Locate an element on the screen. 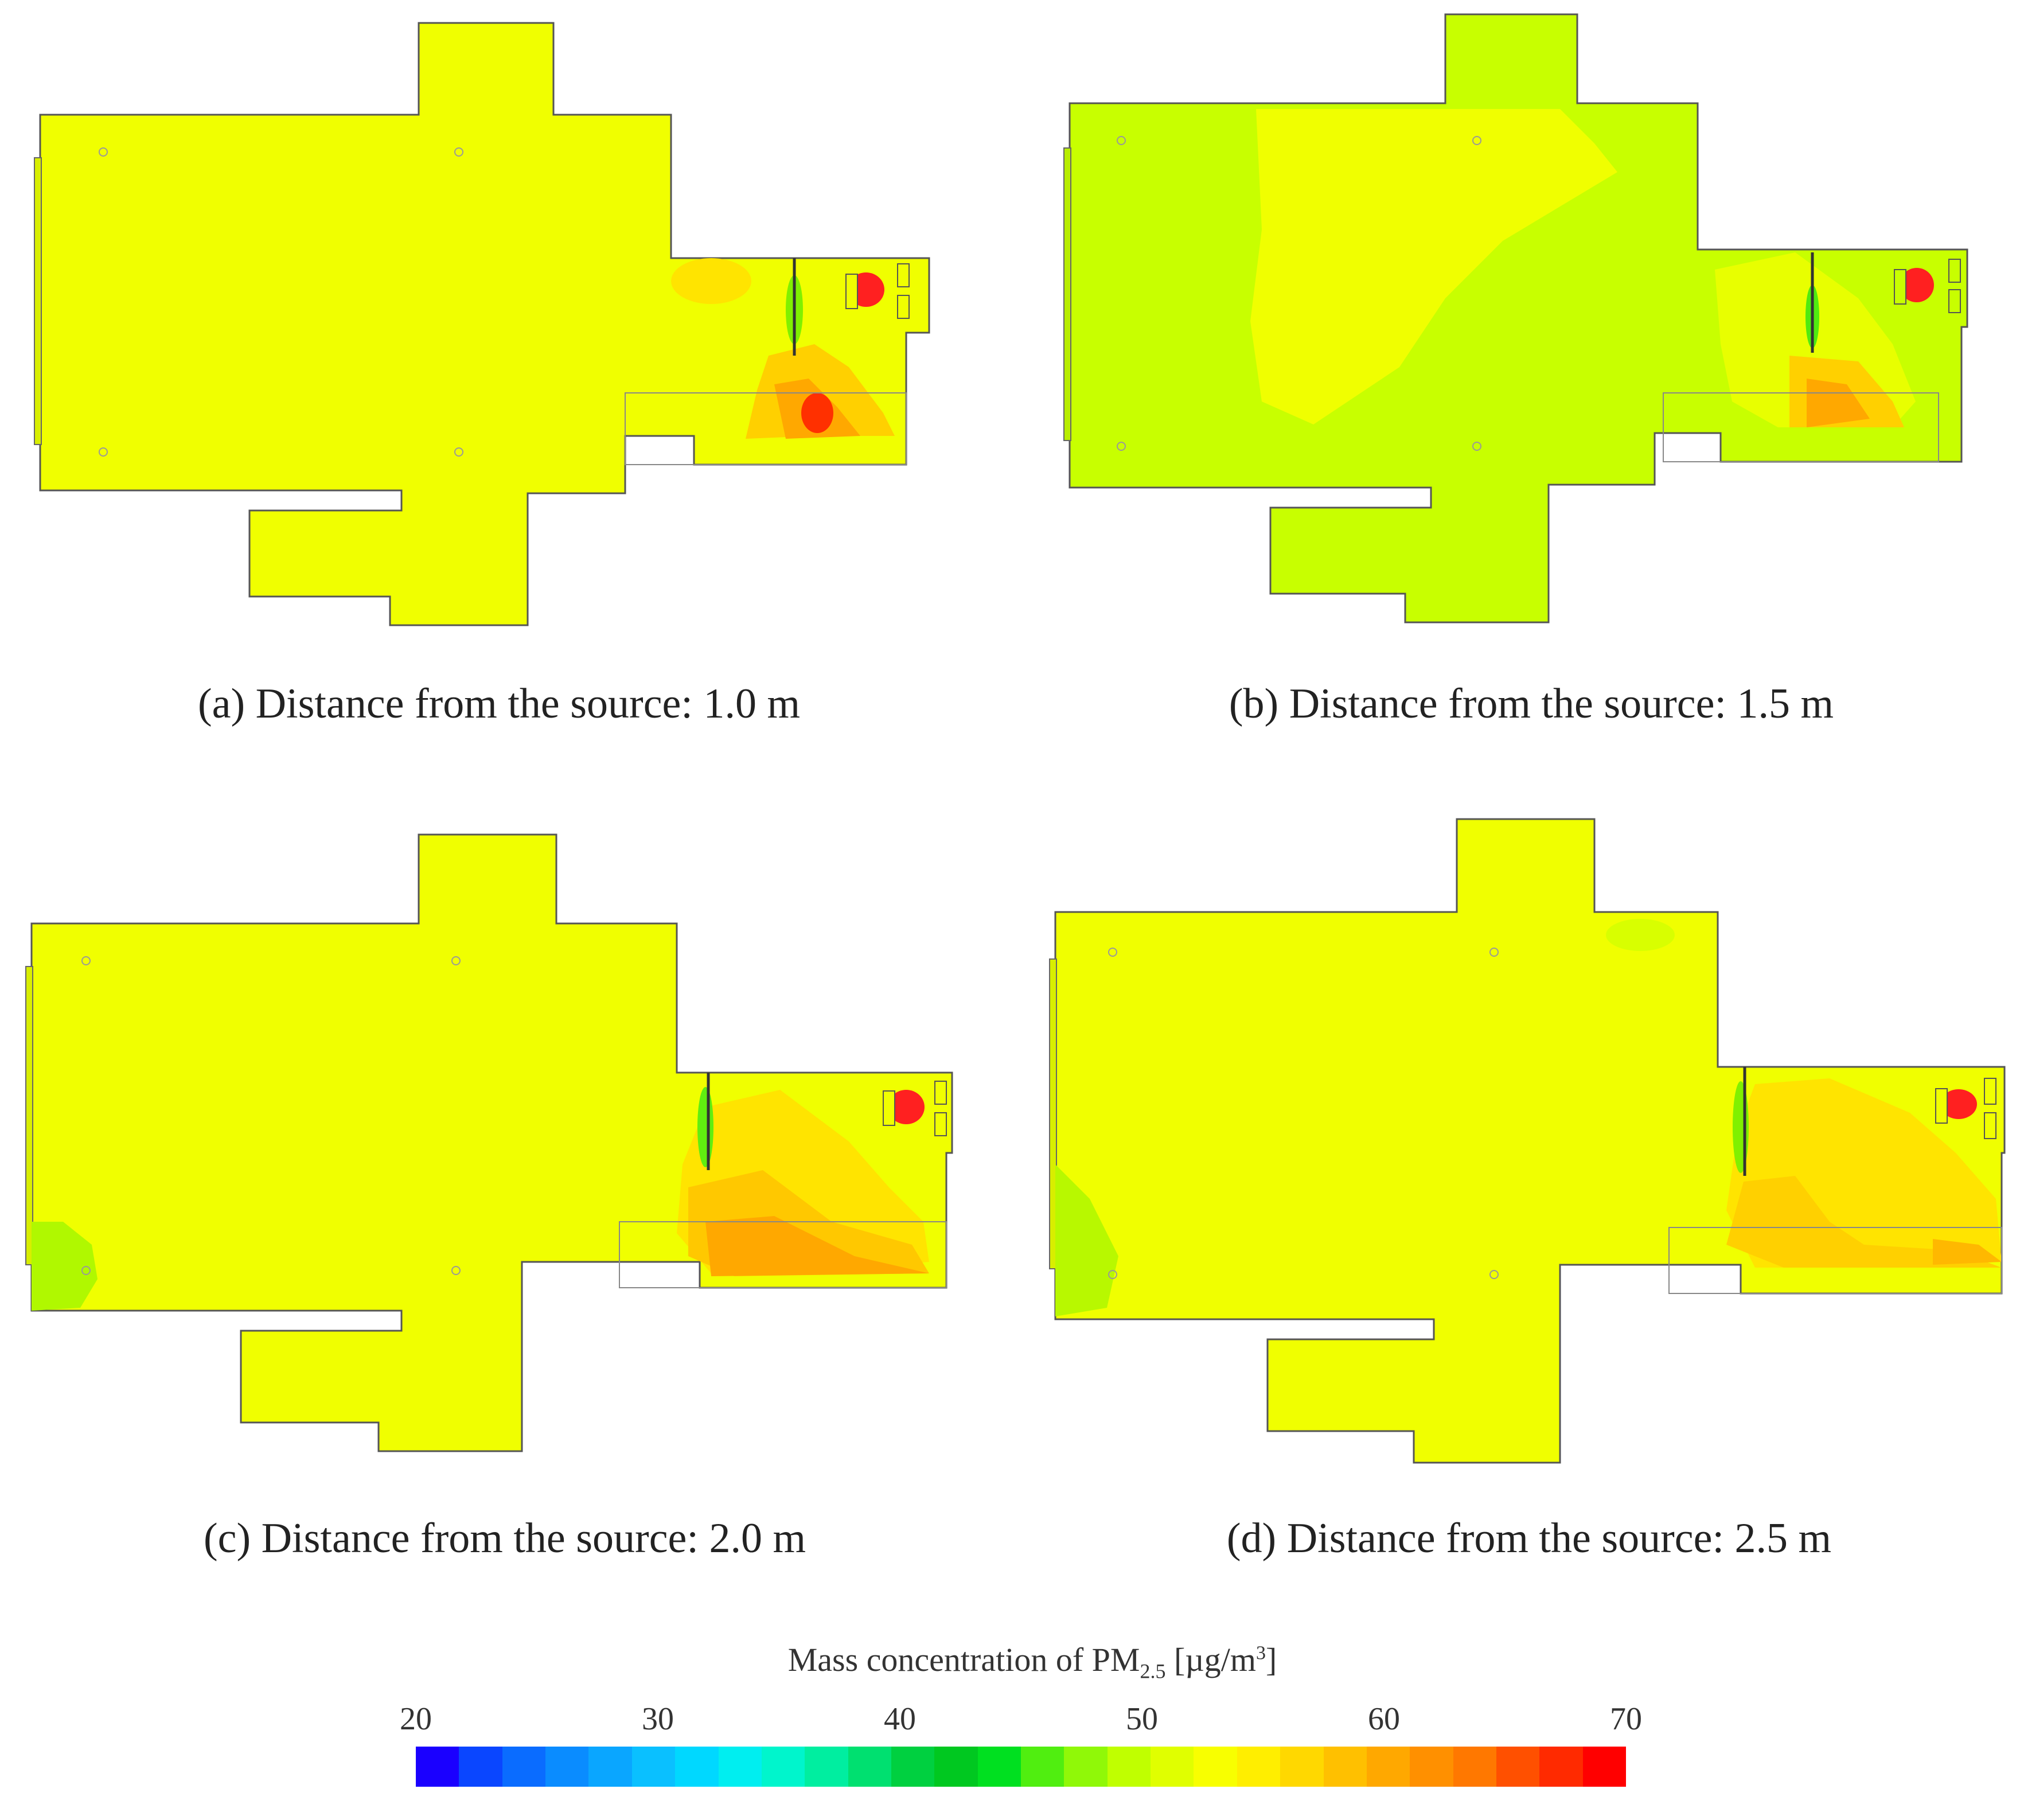 This screenshot has height=1820, width=2020. colorbar-title: Mass concentration of PM2.5 [µg/m3] is located at coordinates (1032, 1662).